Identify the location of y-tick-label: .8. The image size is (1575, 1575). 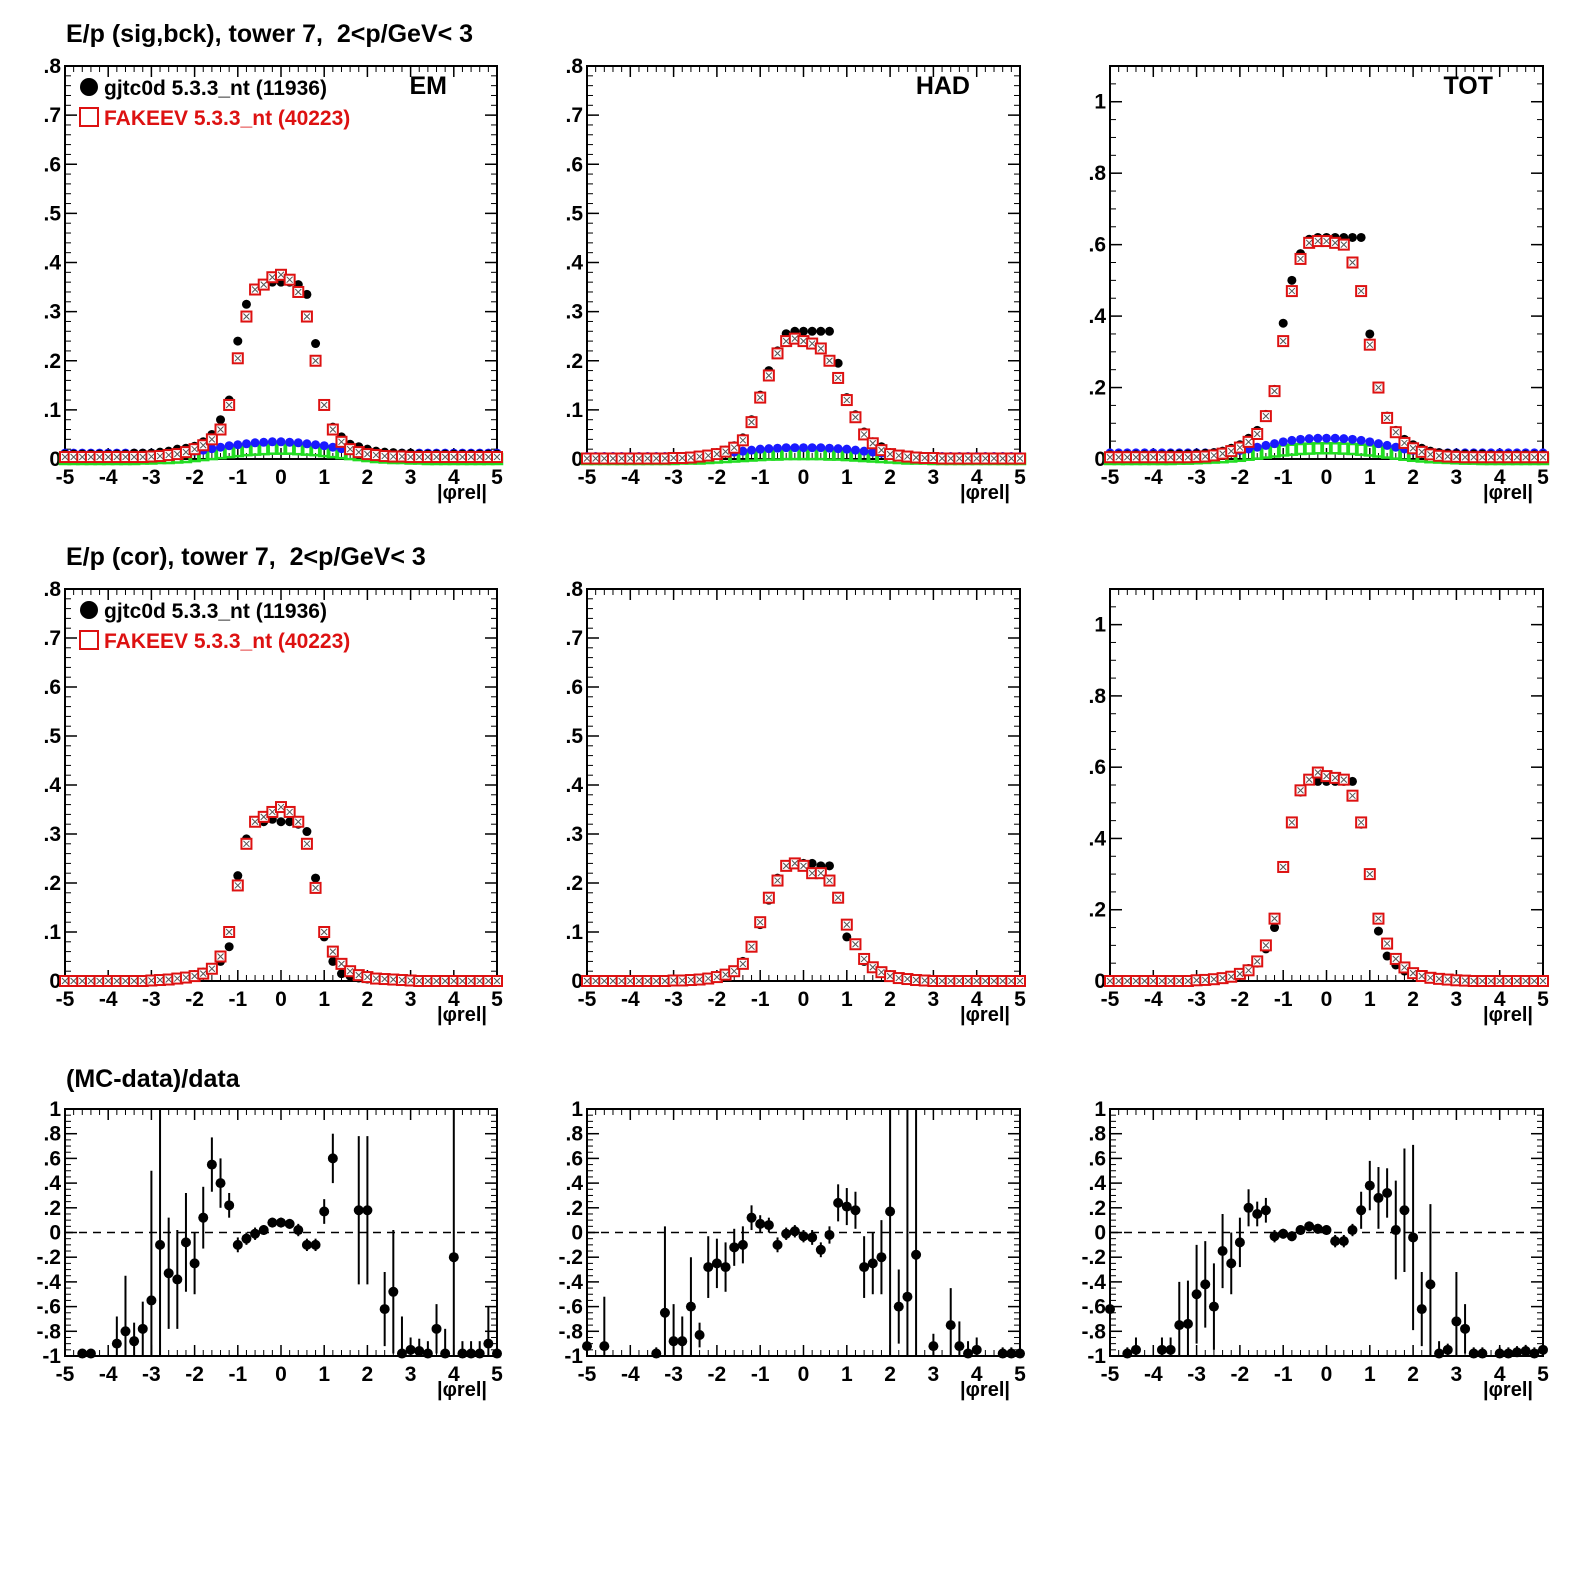
(1097, 696).